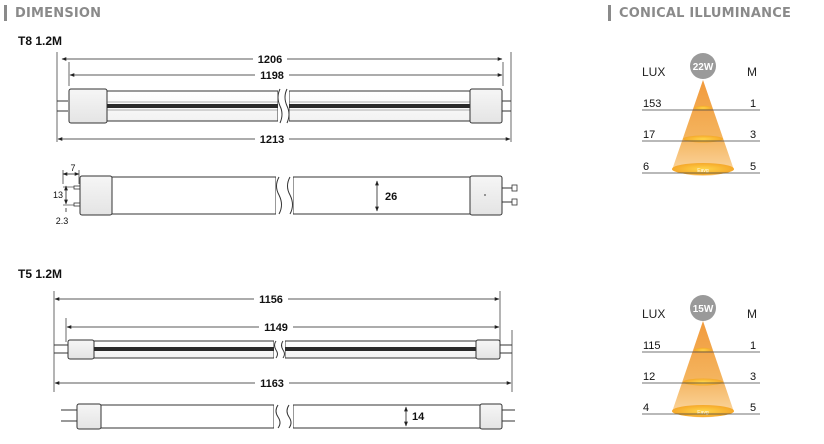 The width and height of the screenshot is (824, 444). I want to click on t8-pin-span: 13, so click(58, 195).